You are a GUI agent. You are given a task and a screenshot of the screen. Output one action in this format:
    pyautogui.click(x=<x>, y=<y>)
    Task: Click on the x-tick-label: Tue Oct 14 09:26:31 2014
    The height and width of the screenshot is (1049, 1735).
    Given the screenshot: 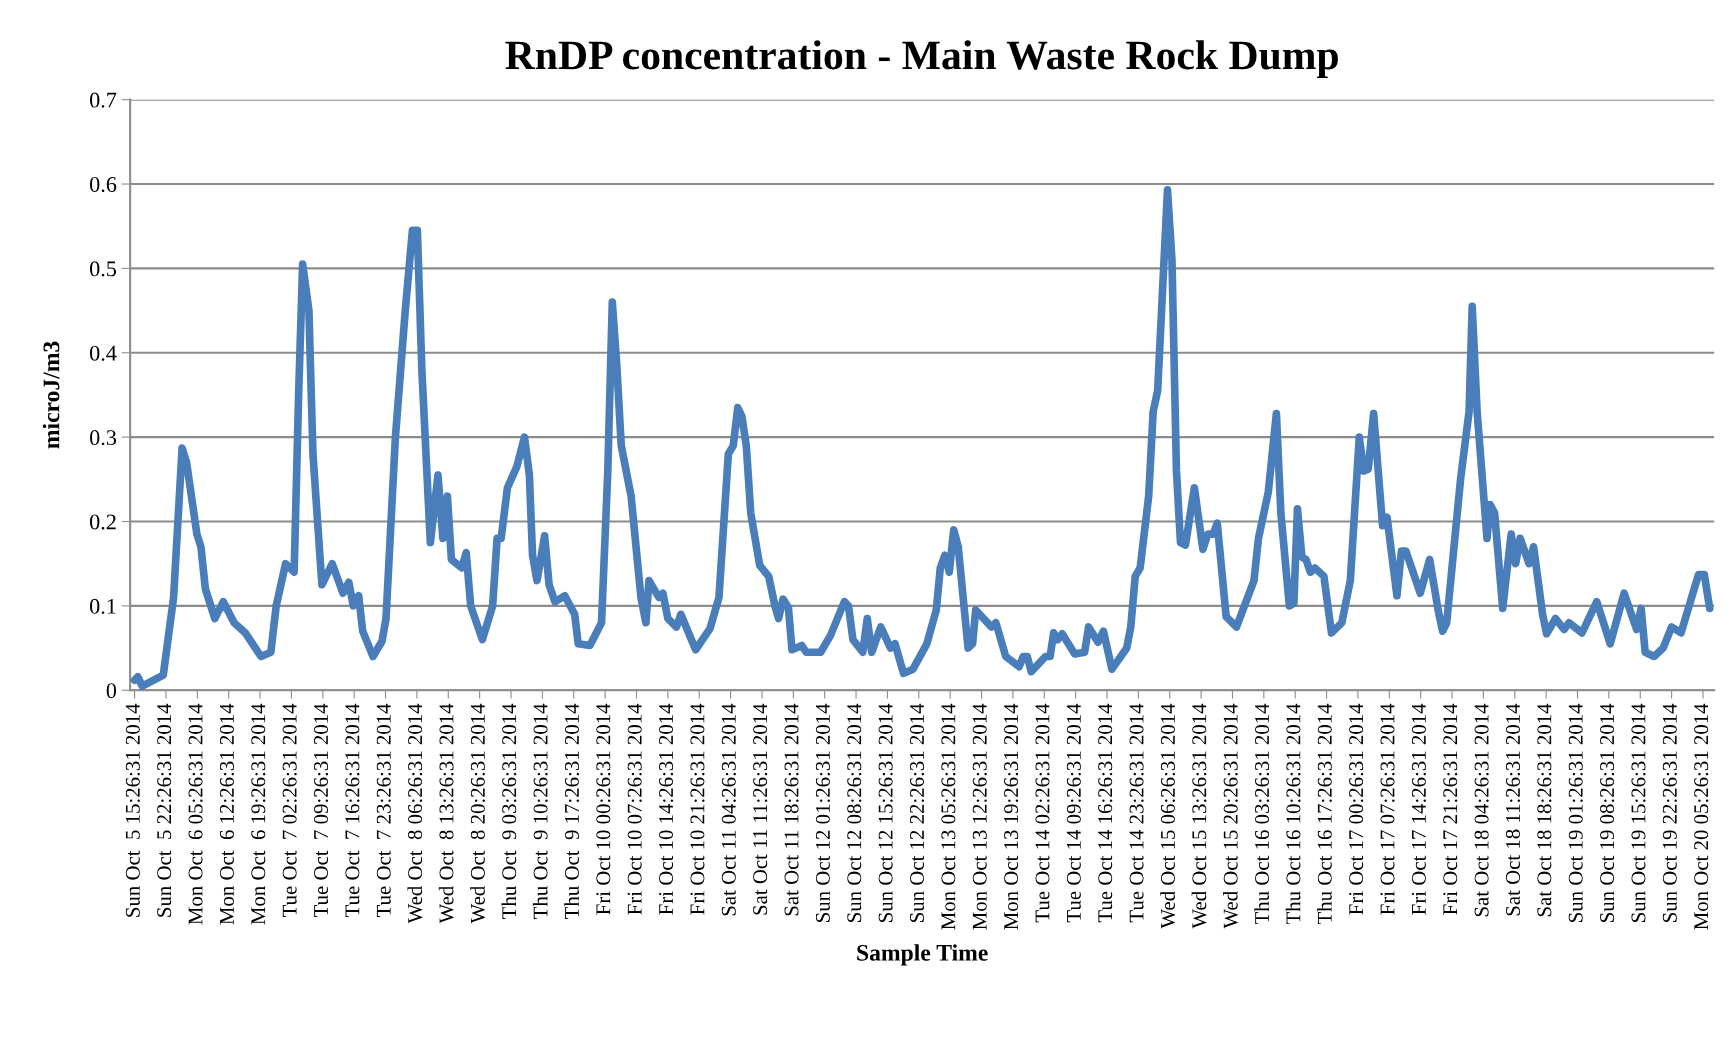 What is the action you would take?
    pyautogui.click(x=1073, y=813)
    